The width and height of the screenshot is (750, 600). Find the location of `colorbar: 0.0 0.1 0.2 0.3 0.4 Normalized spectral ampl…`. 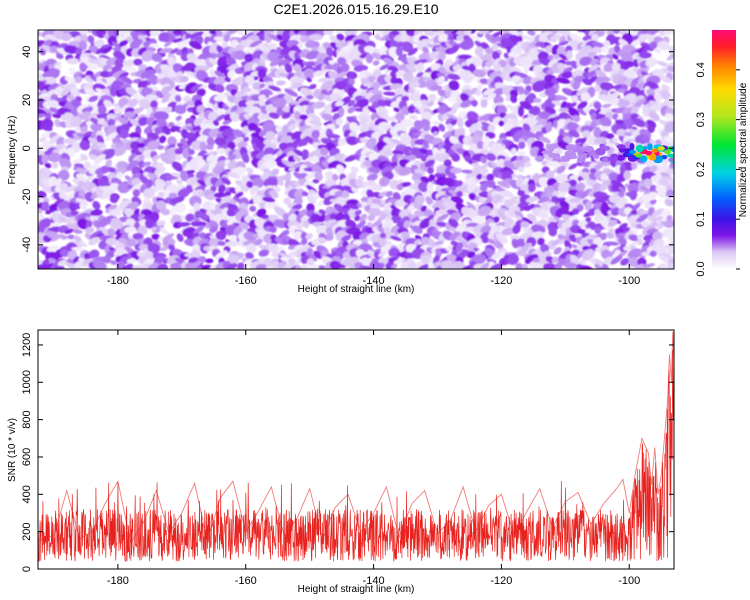

colorbar: 0.0 0.1 0.2 0.3 0.4 Normalized spectral ampl… is located at coordinates (722, 153).